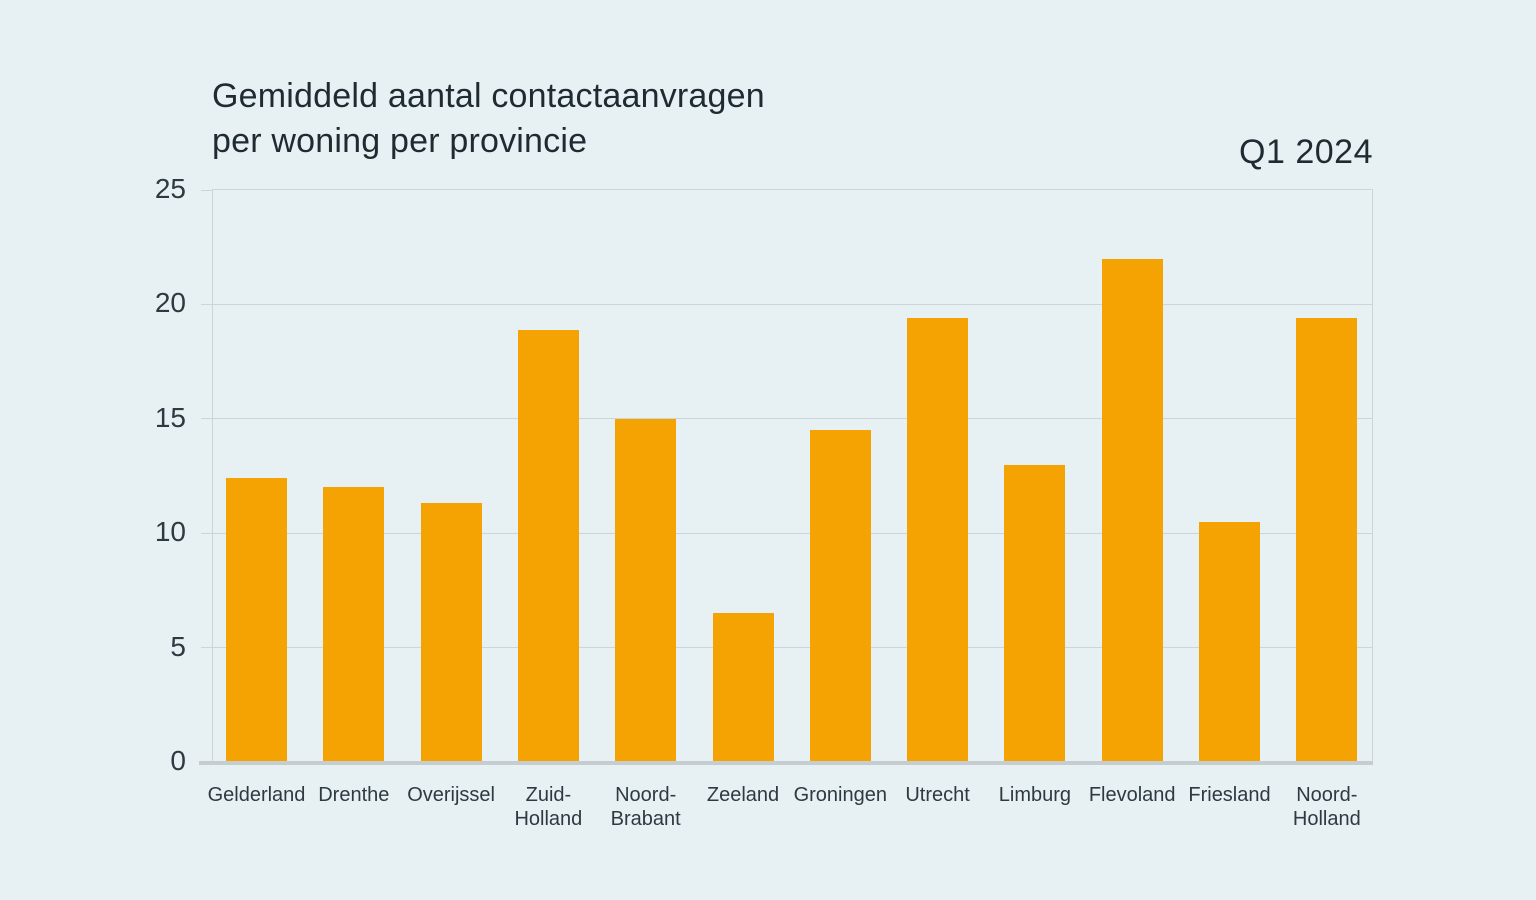 The height and width of the screenshot is (900, 1536). Describe the element at coordinates (1132, 795) in the screenshot. I see `x-axis-tick-label: Flevoland` at that location.